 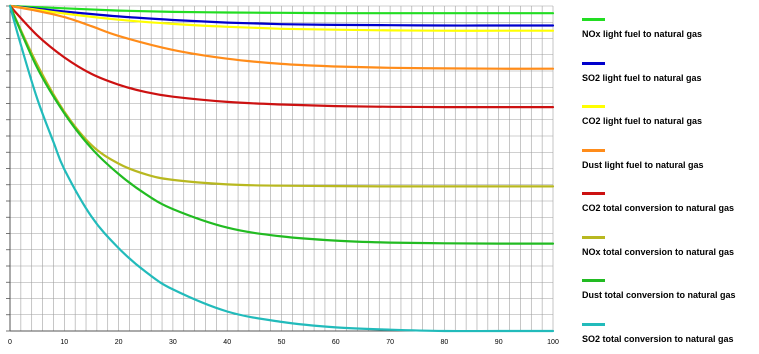 What do you see at coordinates (668, 28) in the screenshot?
I see `legend-item-1: NOx light fuel to natural gas` at bounding box center [668, 28].